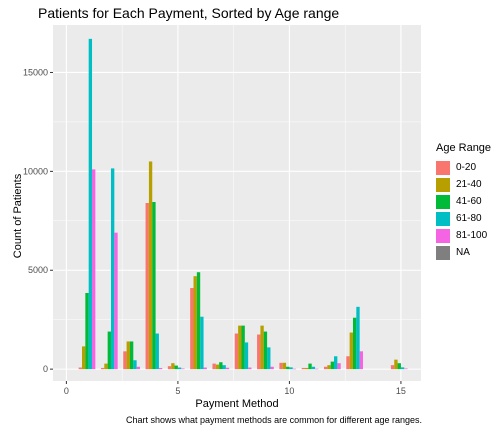  I want to click on legend-items: 0-20 21-40 41-60 61-80 81-100 NA, so click(463, 210).